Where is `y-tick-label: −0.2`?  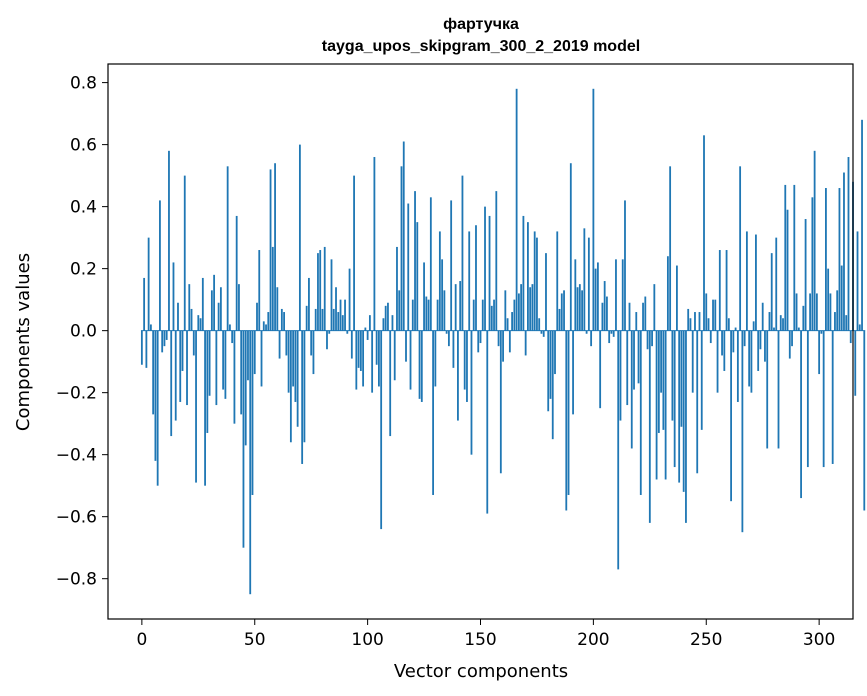 y-tick-label: −0.2 is located at coordinates (76, 394).